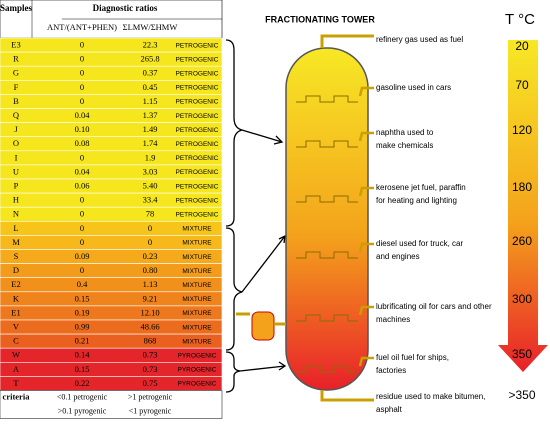  Describe the element at coordinates (522, 354) in the screenshot. I see `temperature-mark: 350` at that location.